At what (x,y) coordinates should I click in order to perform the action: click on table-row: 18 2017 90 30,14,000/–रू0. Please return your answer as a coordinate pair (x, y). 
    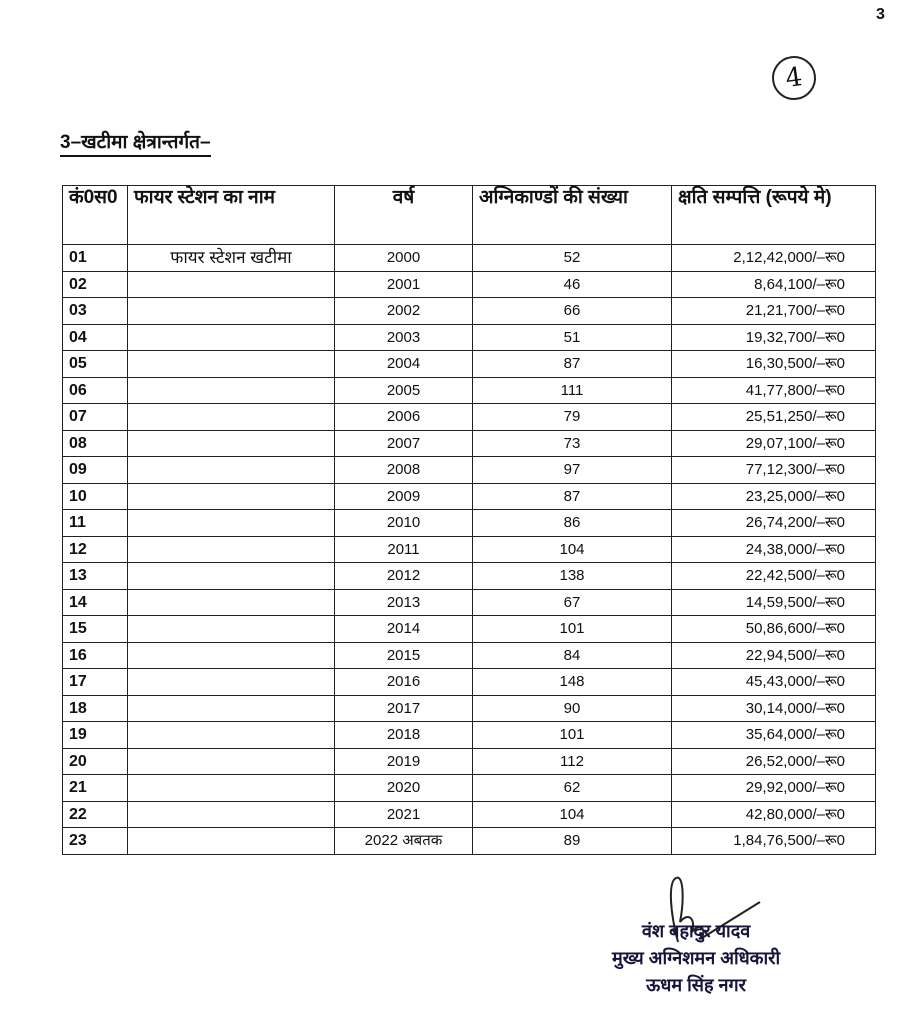
    Looking at the image, I should click on (469, 708).